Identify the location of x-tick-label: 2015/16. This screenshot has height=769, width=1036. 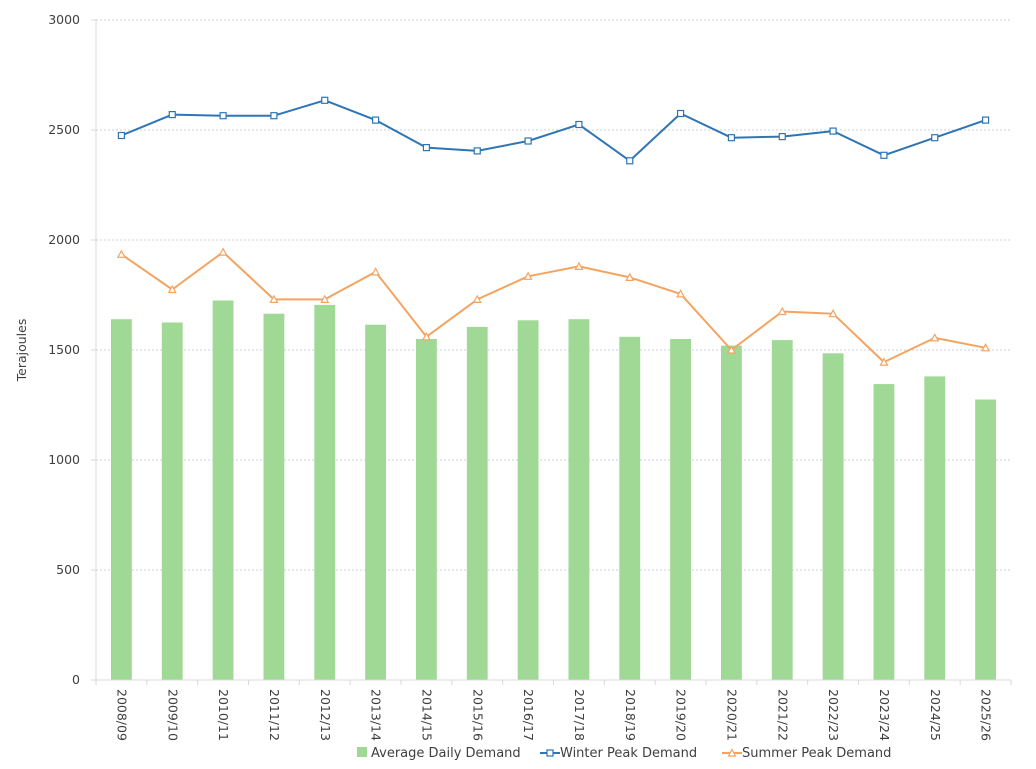
(477, 715).